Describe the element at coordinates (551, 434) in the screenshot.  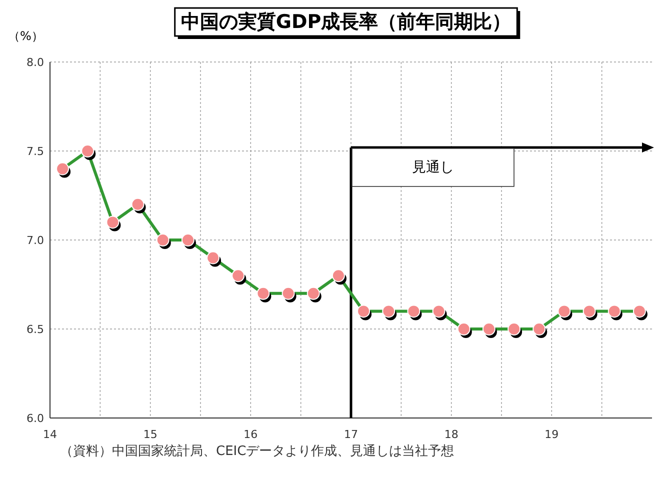
I see `x-tick-label: 19` at that location.